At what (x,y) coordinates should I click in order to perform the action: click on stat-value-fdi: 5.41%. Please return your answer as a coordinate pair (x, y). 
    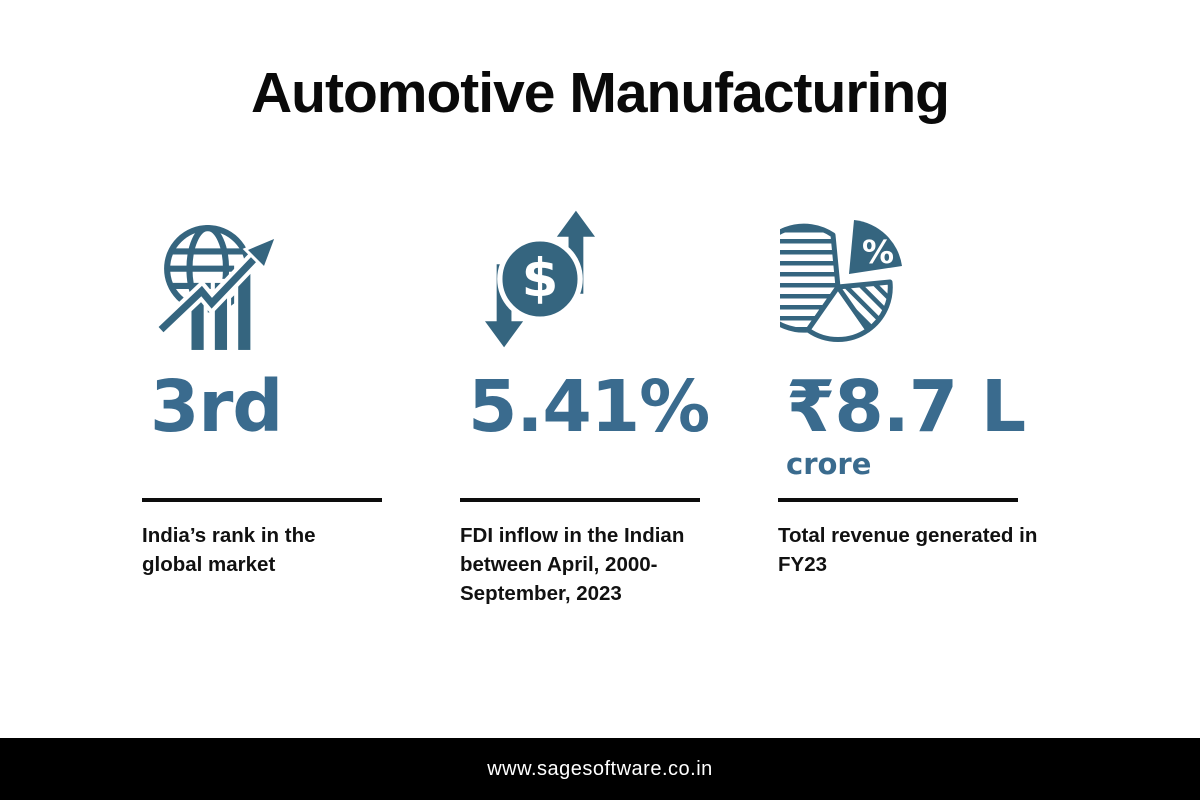
    Looking at the image, I should click on (589, 406).